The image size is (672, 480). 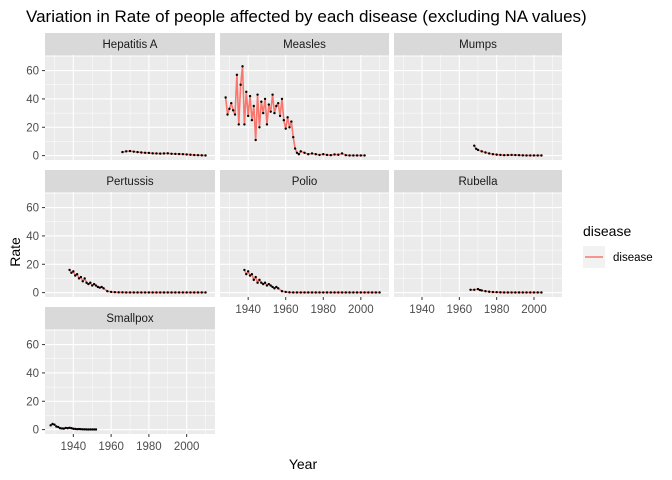 I want to click on strip-measles, so click(x=304, y=44).